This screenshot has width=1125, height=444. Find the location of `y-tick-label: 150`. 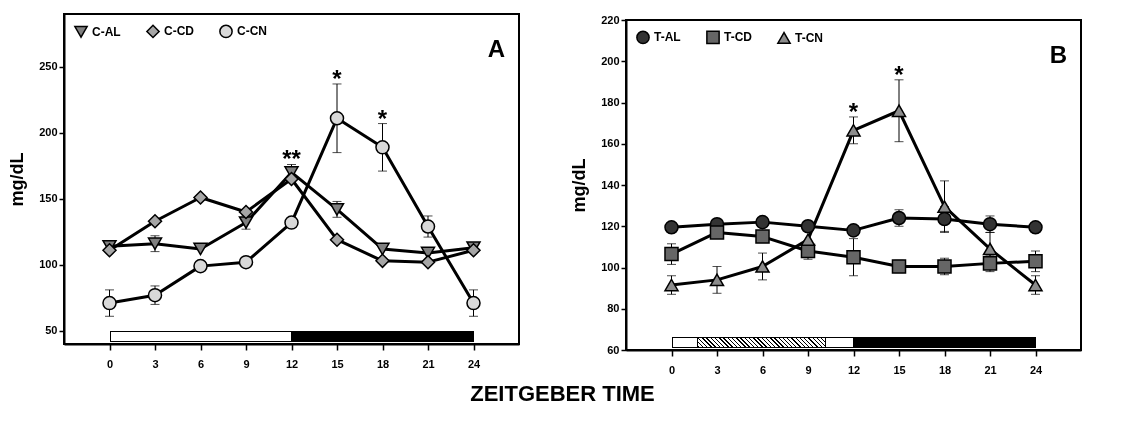

y-tick-label: 150 is located at coordinates (48, 198).